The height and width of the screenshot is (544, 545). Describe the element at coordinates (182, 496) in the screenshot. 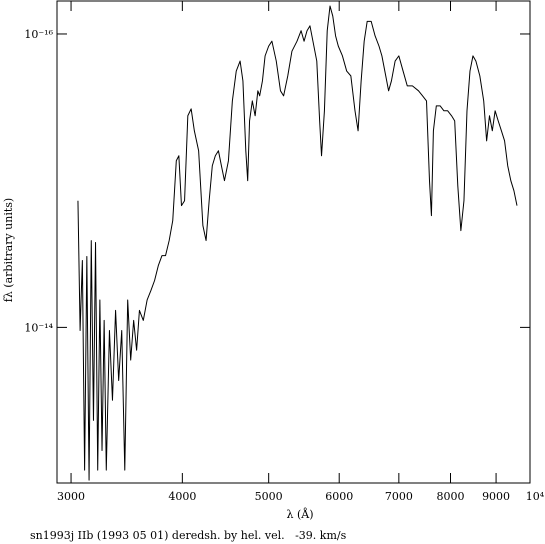

I see `x-tick-label: 4000` at that location.